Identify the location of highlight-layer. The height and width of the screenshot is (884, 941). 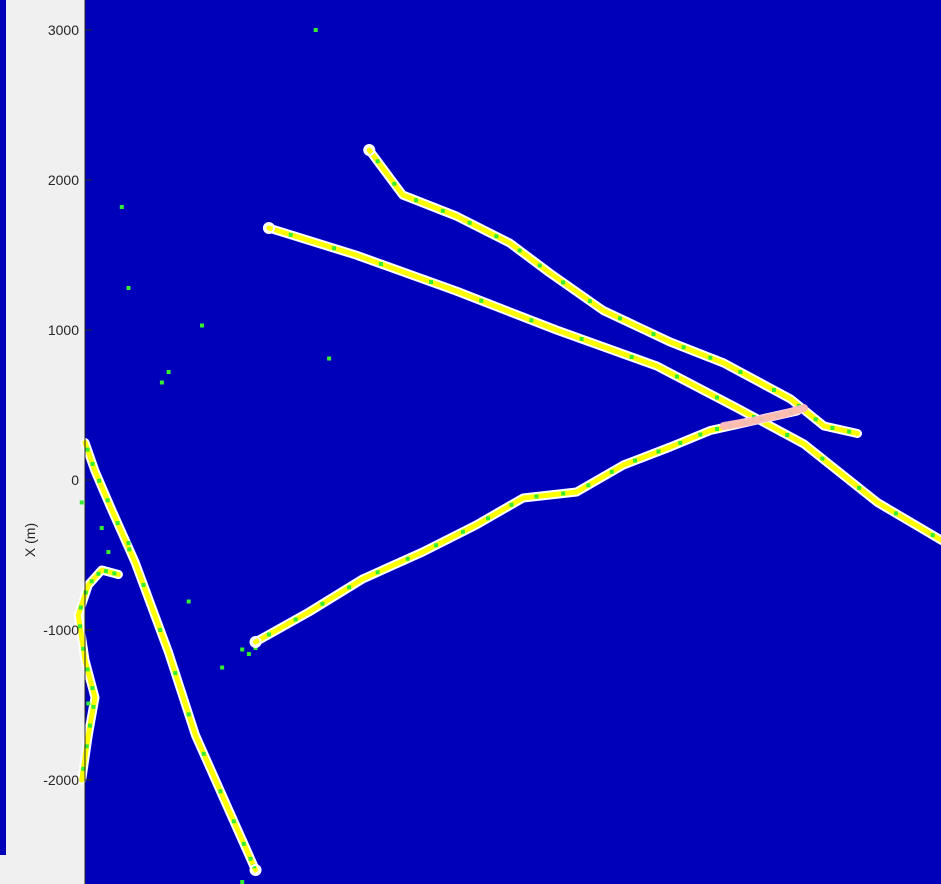
(763, 417).